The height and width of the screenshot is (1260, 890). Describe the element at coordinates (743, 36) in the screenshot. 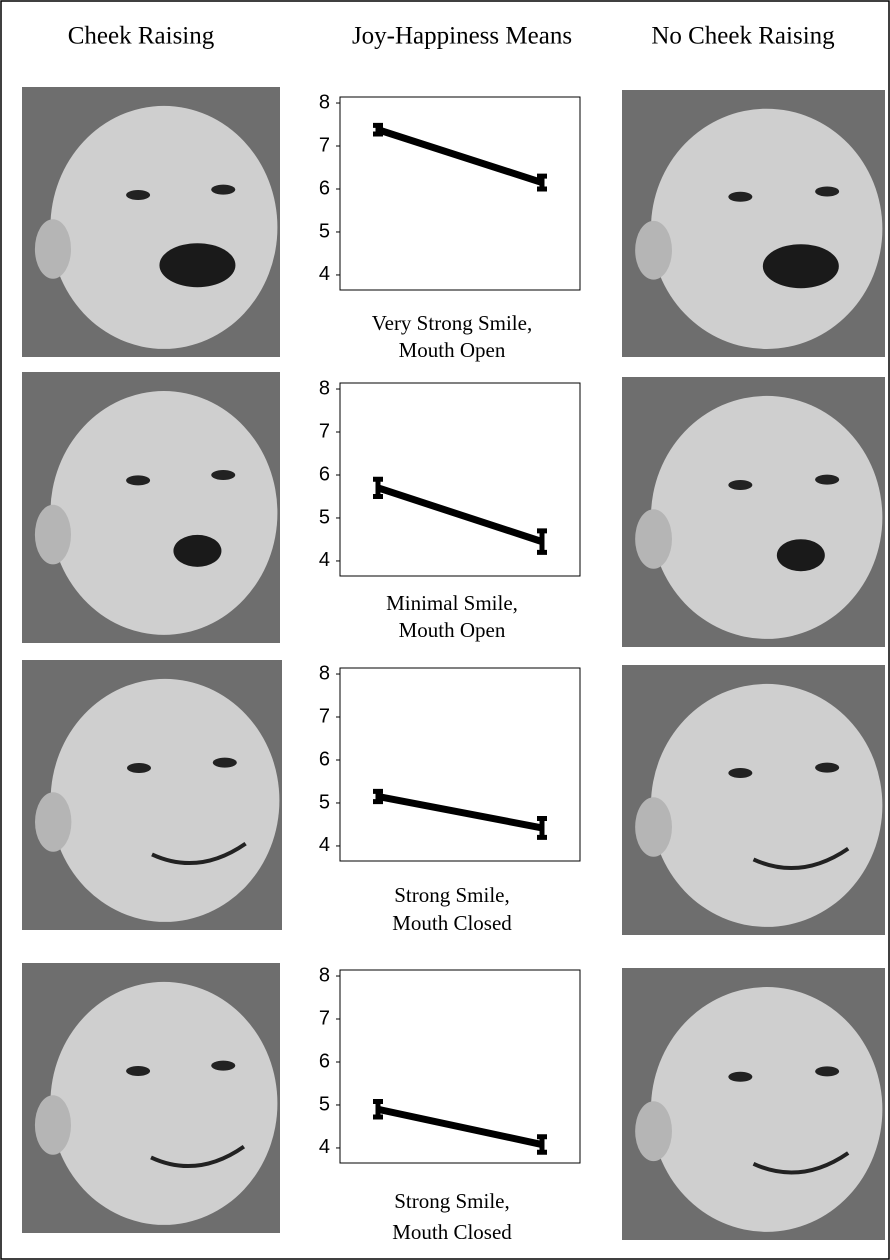

I see `header: No Cheek Raising` at that location.